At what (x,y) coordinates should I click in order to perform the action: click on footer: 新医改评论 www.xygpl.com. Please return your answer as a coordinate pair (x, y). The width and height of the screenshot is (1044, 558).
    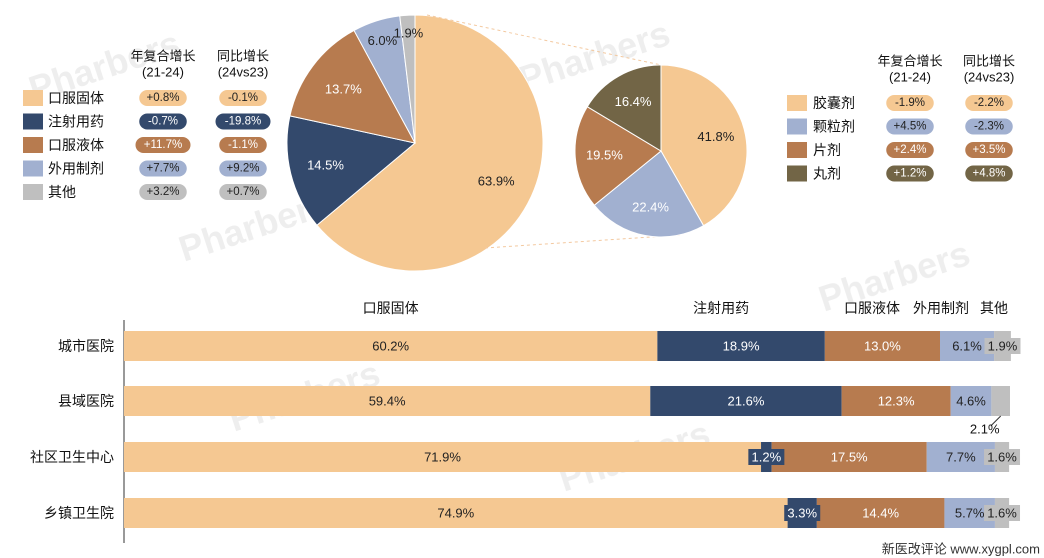
    Looking at the image, I should click on (953, 549).